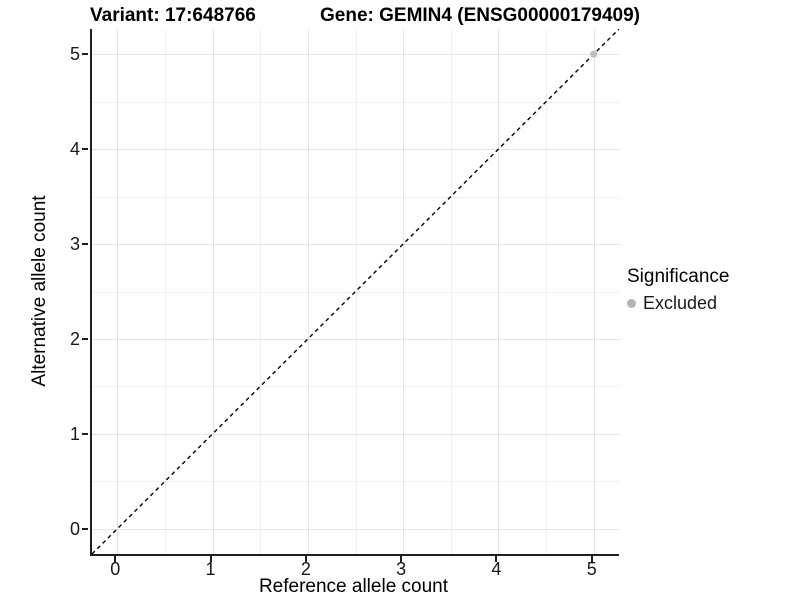  Describe the element at coordinates (173, 15) in the screenshot. I see `plot-title-variant: Variant: 17:648766` at that location.